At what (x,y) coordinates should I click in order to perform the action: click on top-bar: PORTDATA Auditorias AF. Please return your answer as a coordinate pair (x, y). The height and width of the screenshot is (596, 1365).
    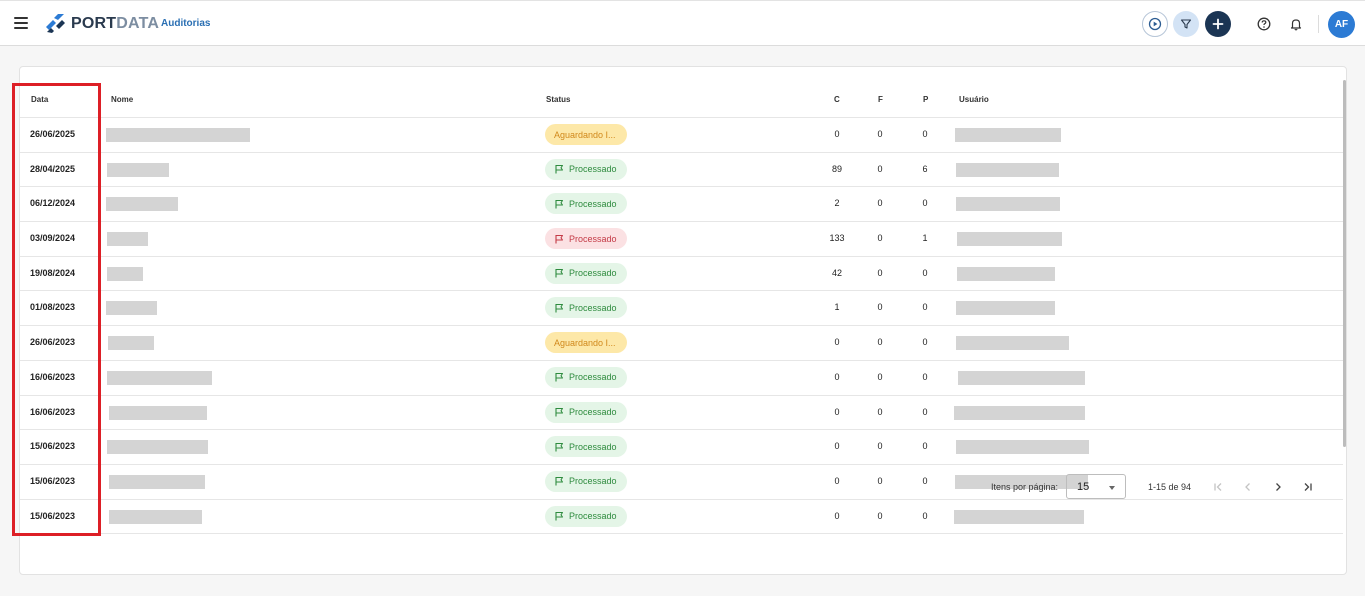
    Looking at the image, I should click on (682, 23).